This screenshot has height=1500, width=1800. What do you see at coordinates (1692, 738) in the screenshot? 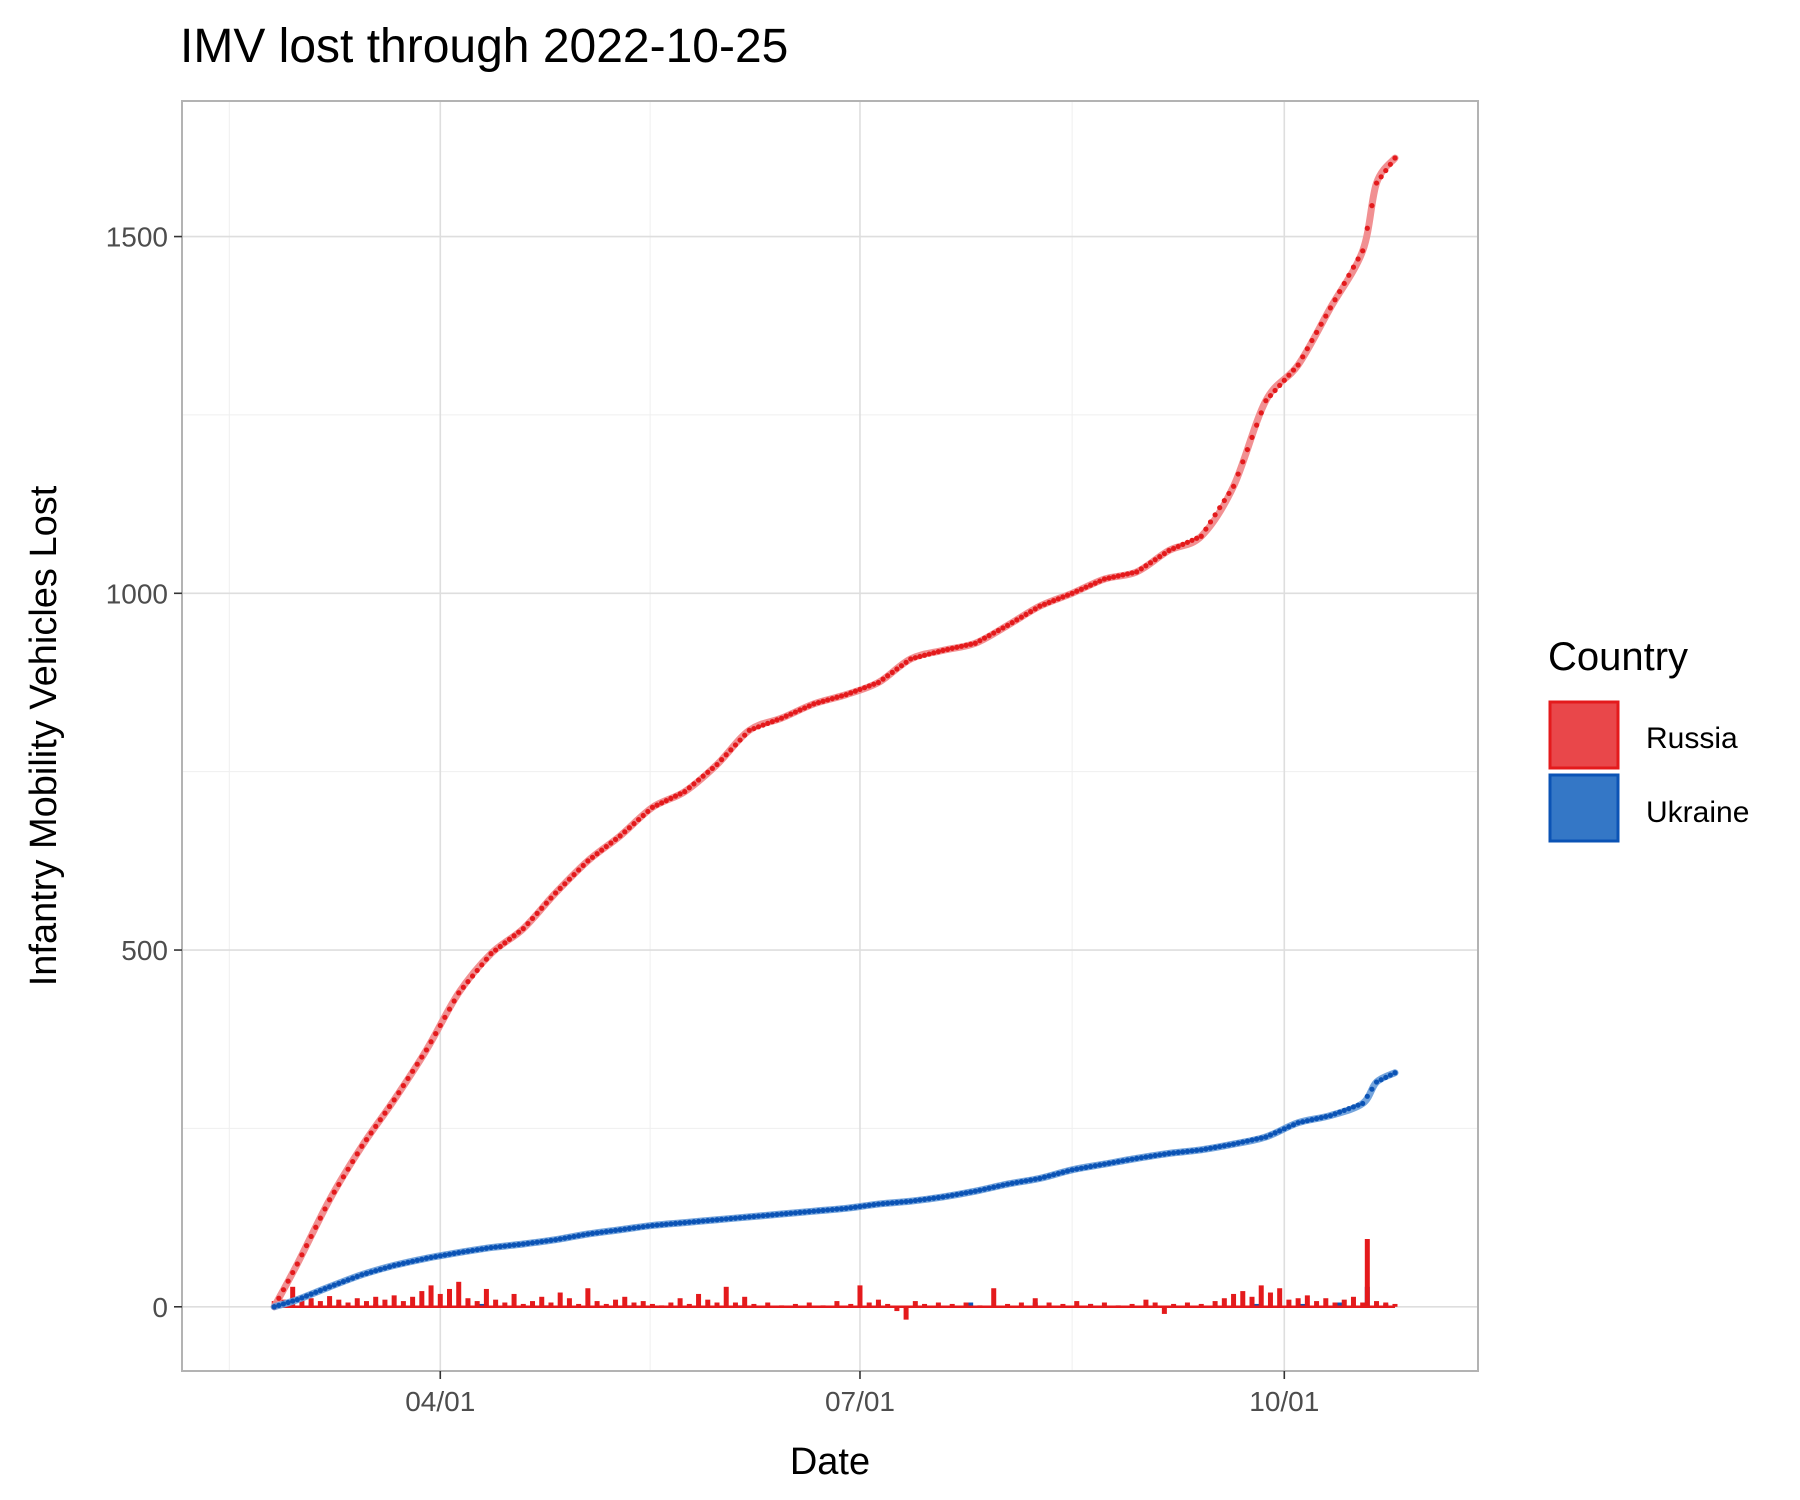
I see `legend-label-russia: Russia` at bounding box center [1692, 738].